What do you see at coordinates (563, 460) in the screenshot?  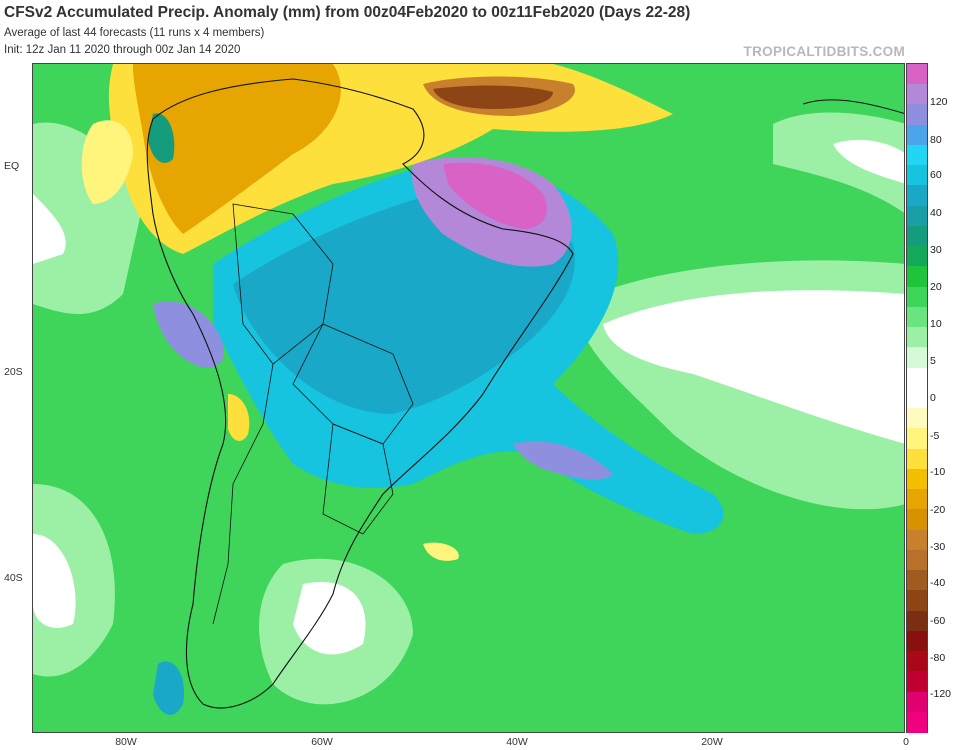 I see `anomaly-region-wet-sacz` at bounding box center [563, 460].